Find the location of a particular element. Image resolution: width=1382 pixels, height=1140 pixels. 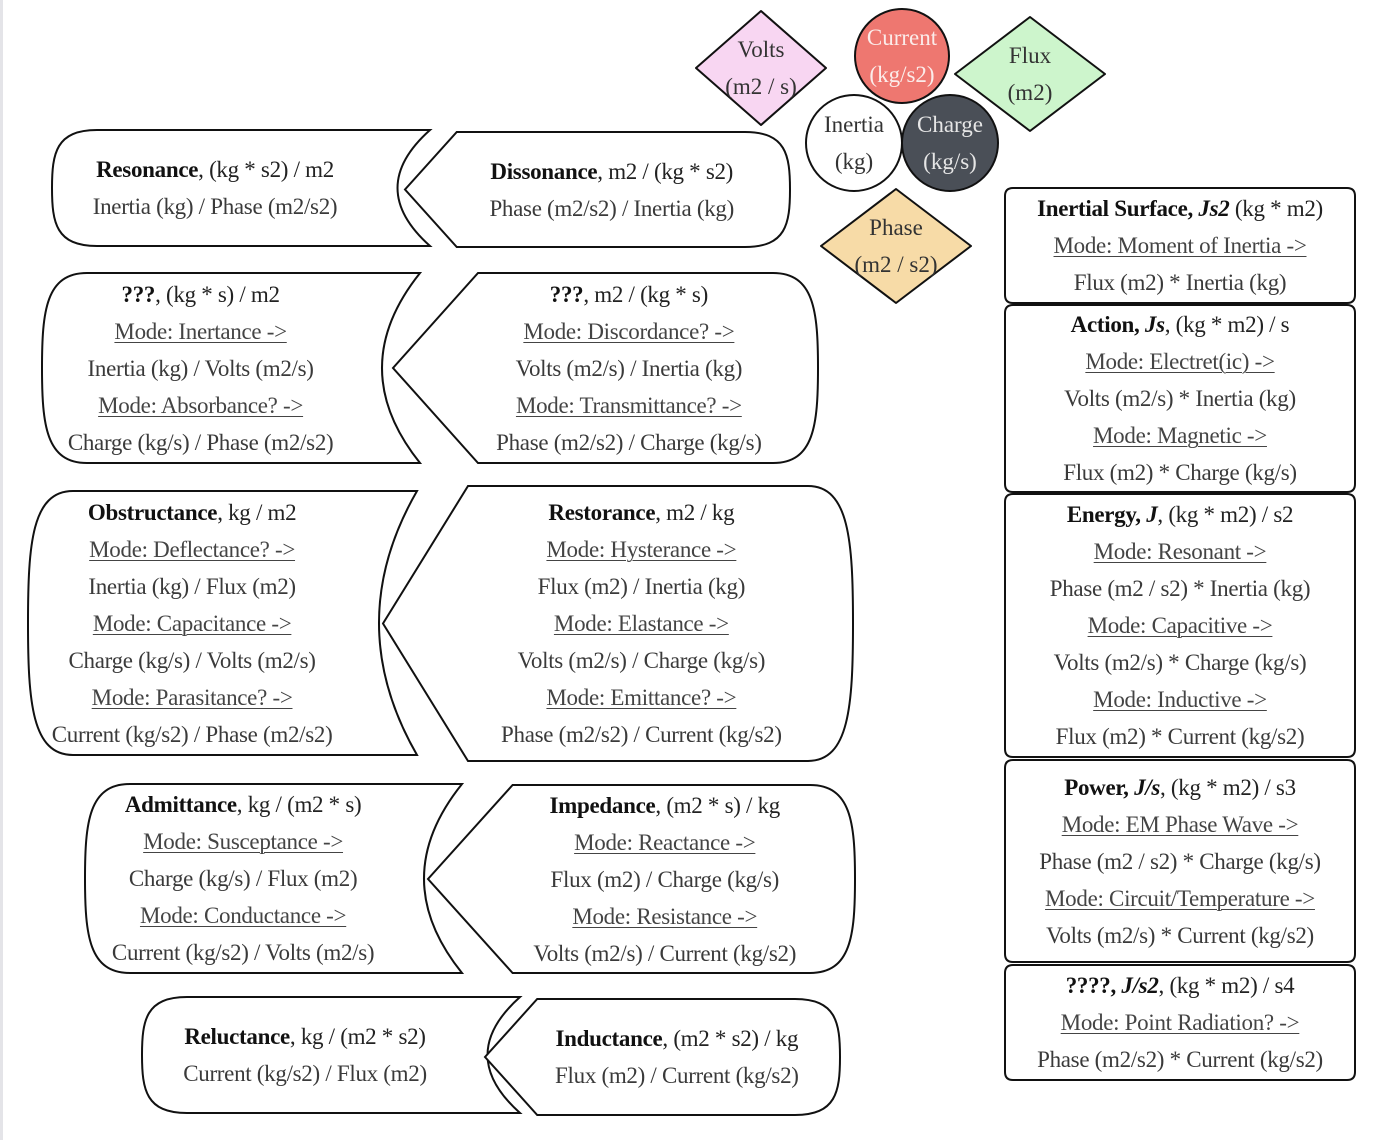

dissonance-shape is located at coordinates (597, 189).